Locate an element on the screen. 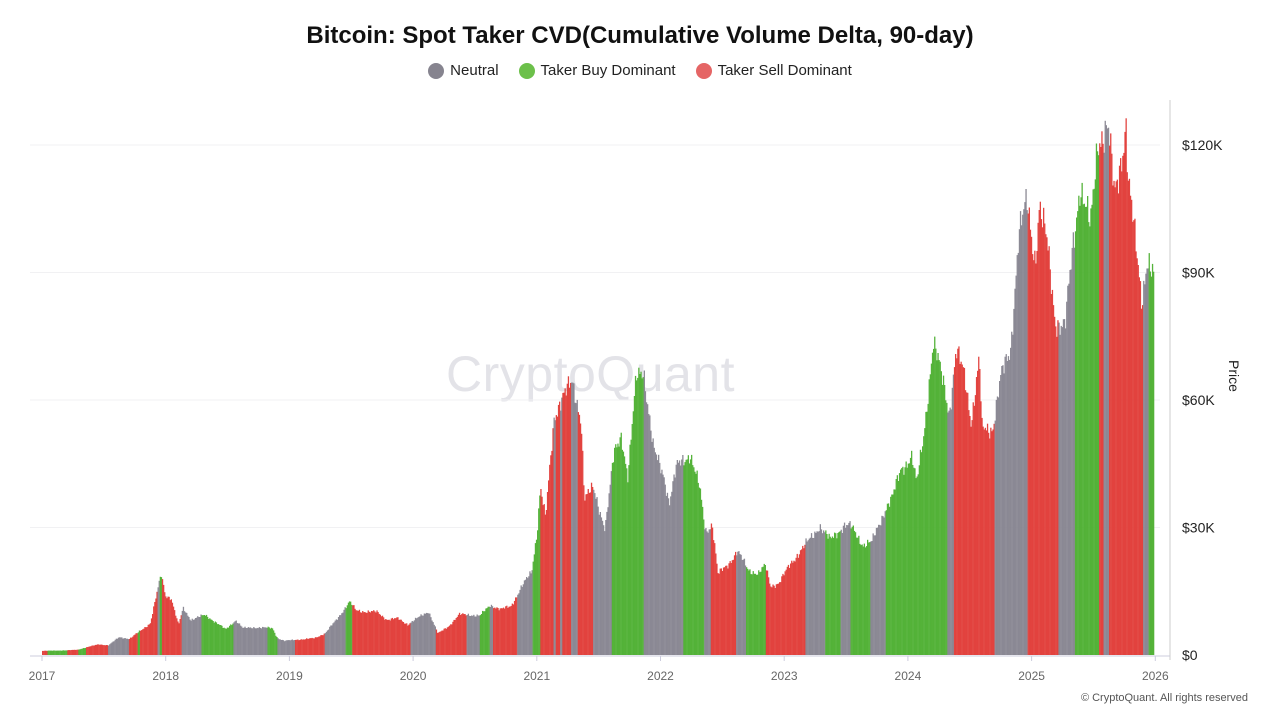  watermark-logo: CryptoQuant is located at coordinates (590, 374).